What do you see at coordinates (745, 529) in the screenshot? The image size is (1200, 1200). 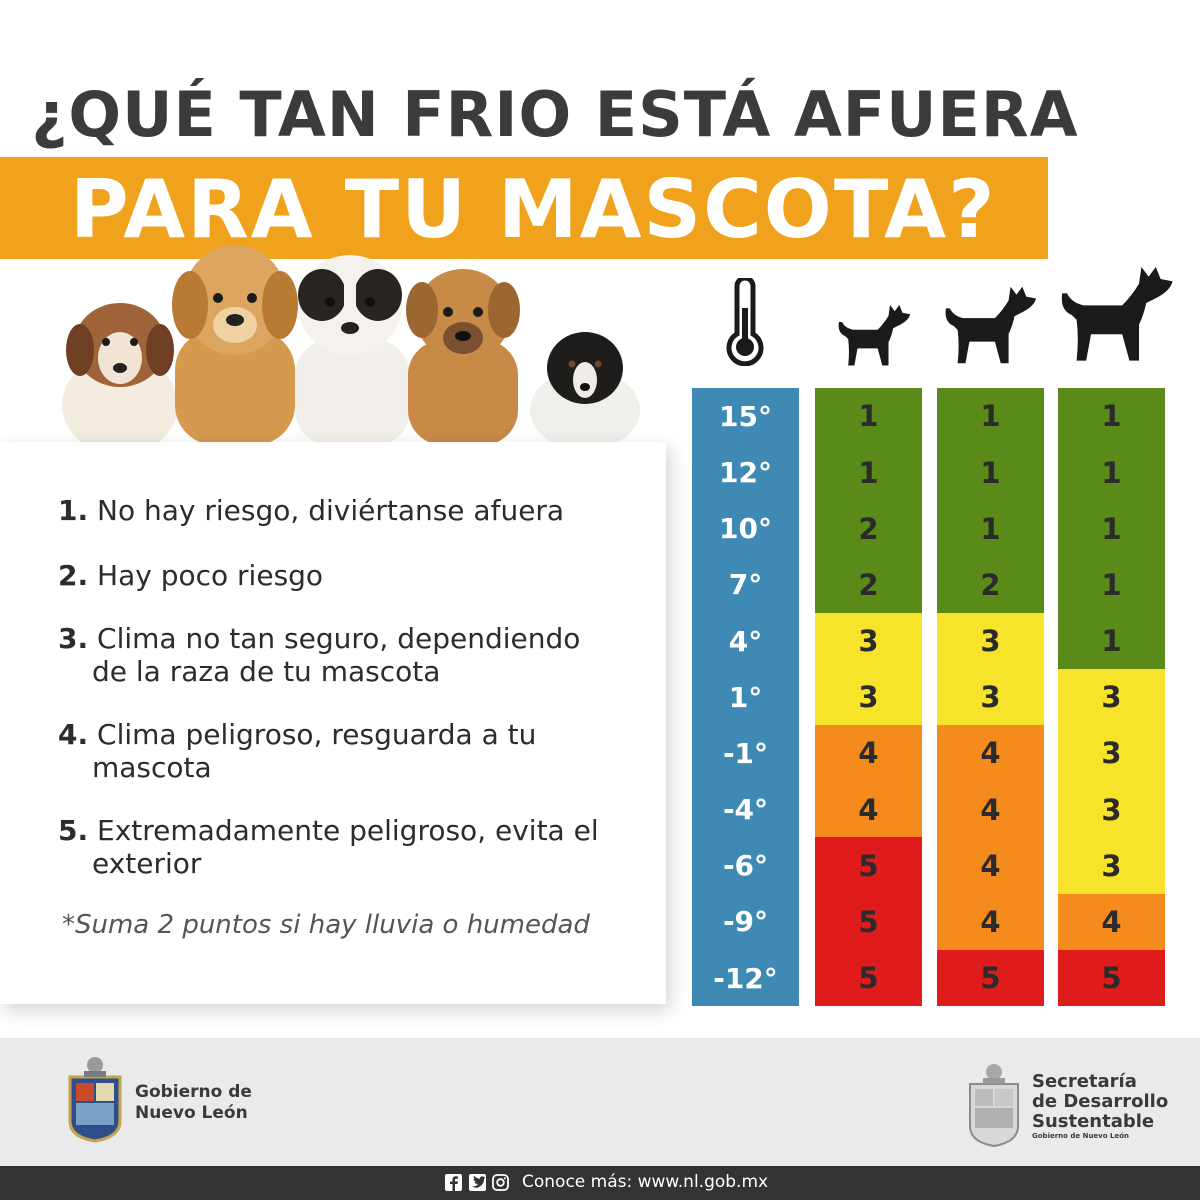 I see `temperature-cell: 10°` at bounding box center [745, 529].